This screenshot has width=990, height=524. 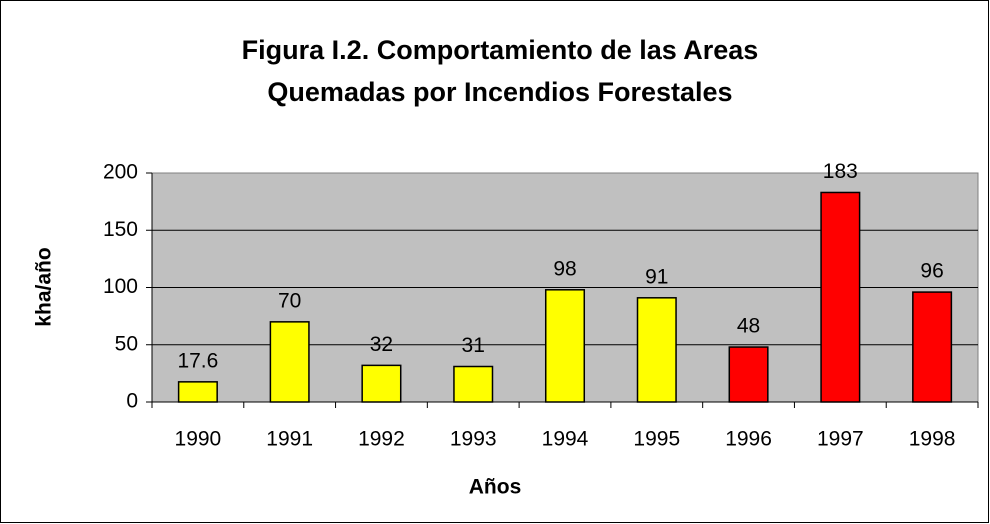 What do you see at coordinates (499, 92) in the screenshot?
I see `chart-title: Quemadas por Incendios Forestales` at bounding box center [499, 92].